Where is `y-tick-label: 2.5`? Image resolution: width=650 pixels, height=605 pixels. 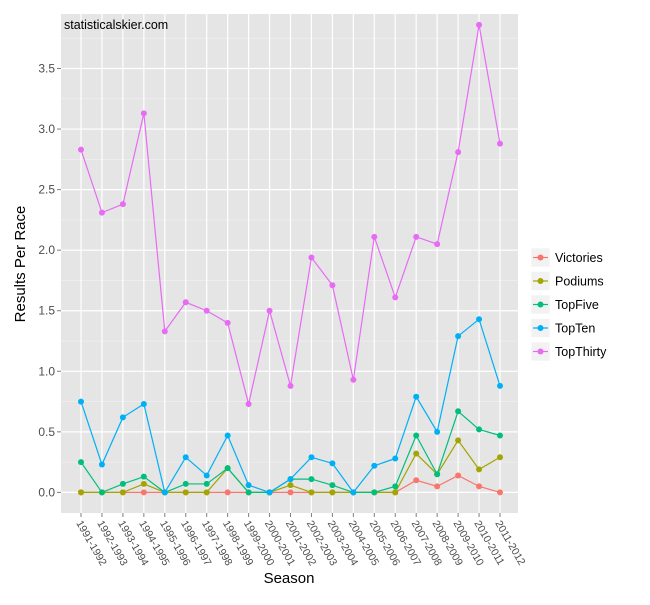
y-tick-label: 2.5 is located at coordinates (46, 190).